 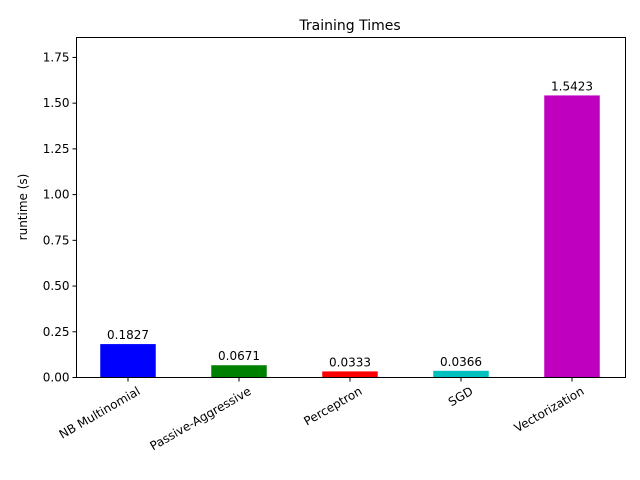 What do you see at coordinates (350, 362) in the screenshot?
I see `bar-value-label: 0.0333` at bounding box center [350, 362].